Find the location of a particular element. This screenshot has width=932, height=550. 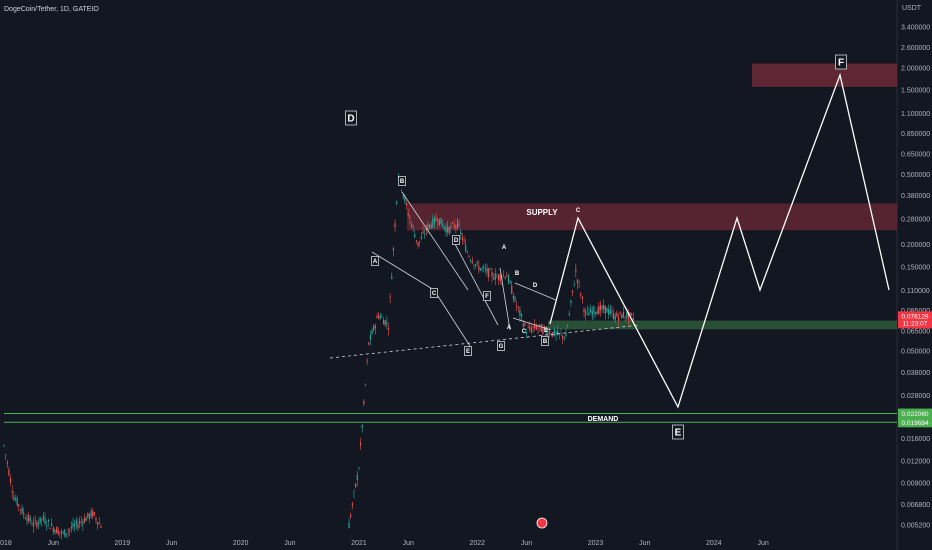

y-tick-label: 0.012000 is located at coordinates (915, 461).